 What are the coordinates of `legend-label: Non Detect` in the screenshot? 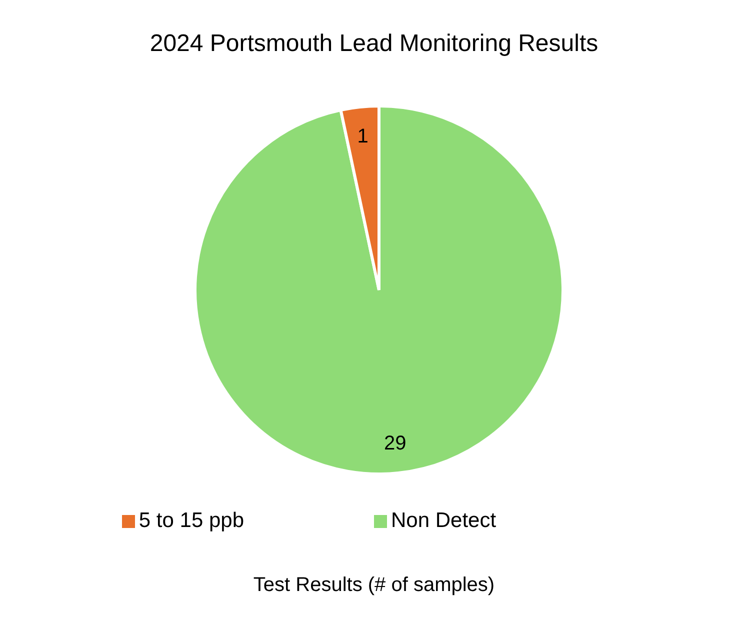 It's located at (443, 520).